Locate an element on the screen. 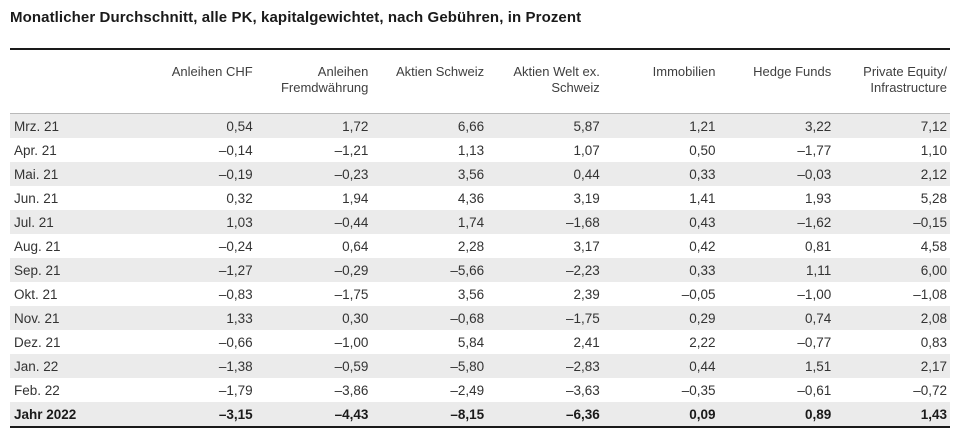  table-cell: 5,28 is located at coordinates (933, 198).